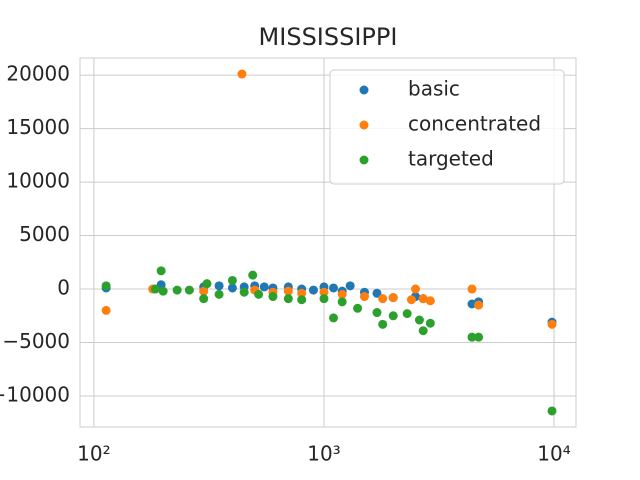 The width and height of the screenshot is (640, 480). What do you see at coordinates (35, 394) in the screenshot?
I see `y-tick-label: −10000` at bounding box center [35, 394].